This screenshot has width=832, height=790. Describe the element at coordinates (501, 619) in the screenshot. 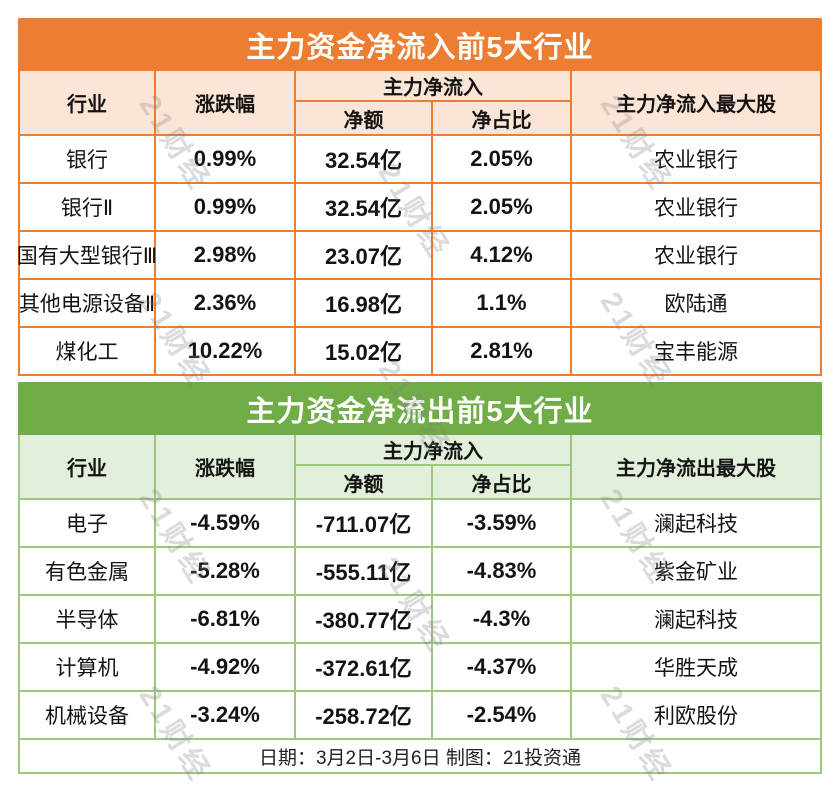

I see `net-ratio-cell: -4.3%` at that location.